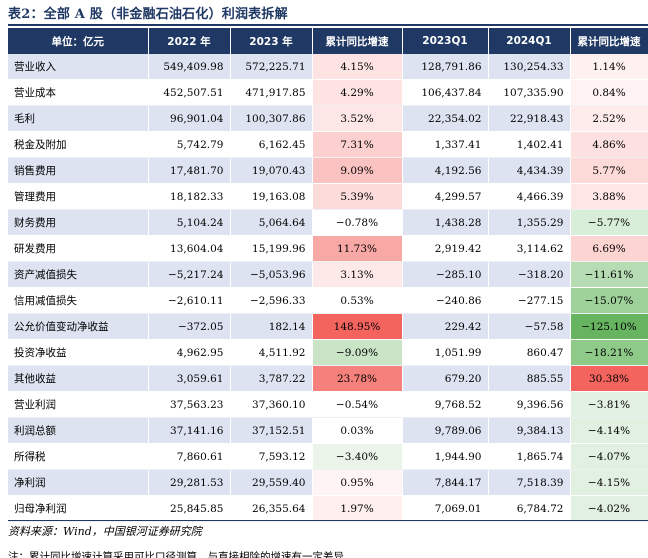  What do you see at coordinates (357, 41) in the screenshot?
I see `header-annual-growth: 累计同比增速` at bounding box center [357, 41].